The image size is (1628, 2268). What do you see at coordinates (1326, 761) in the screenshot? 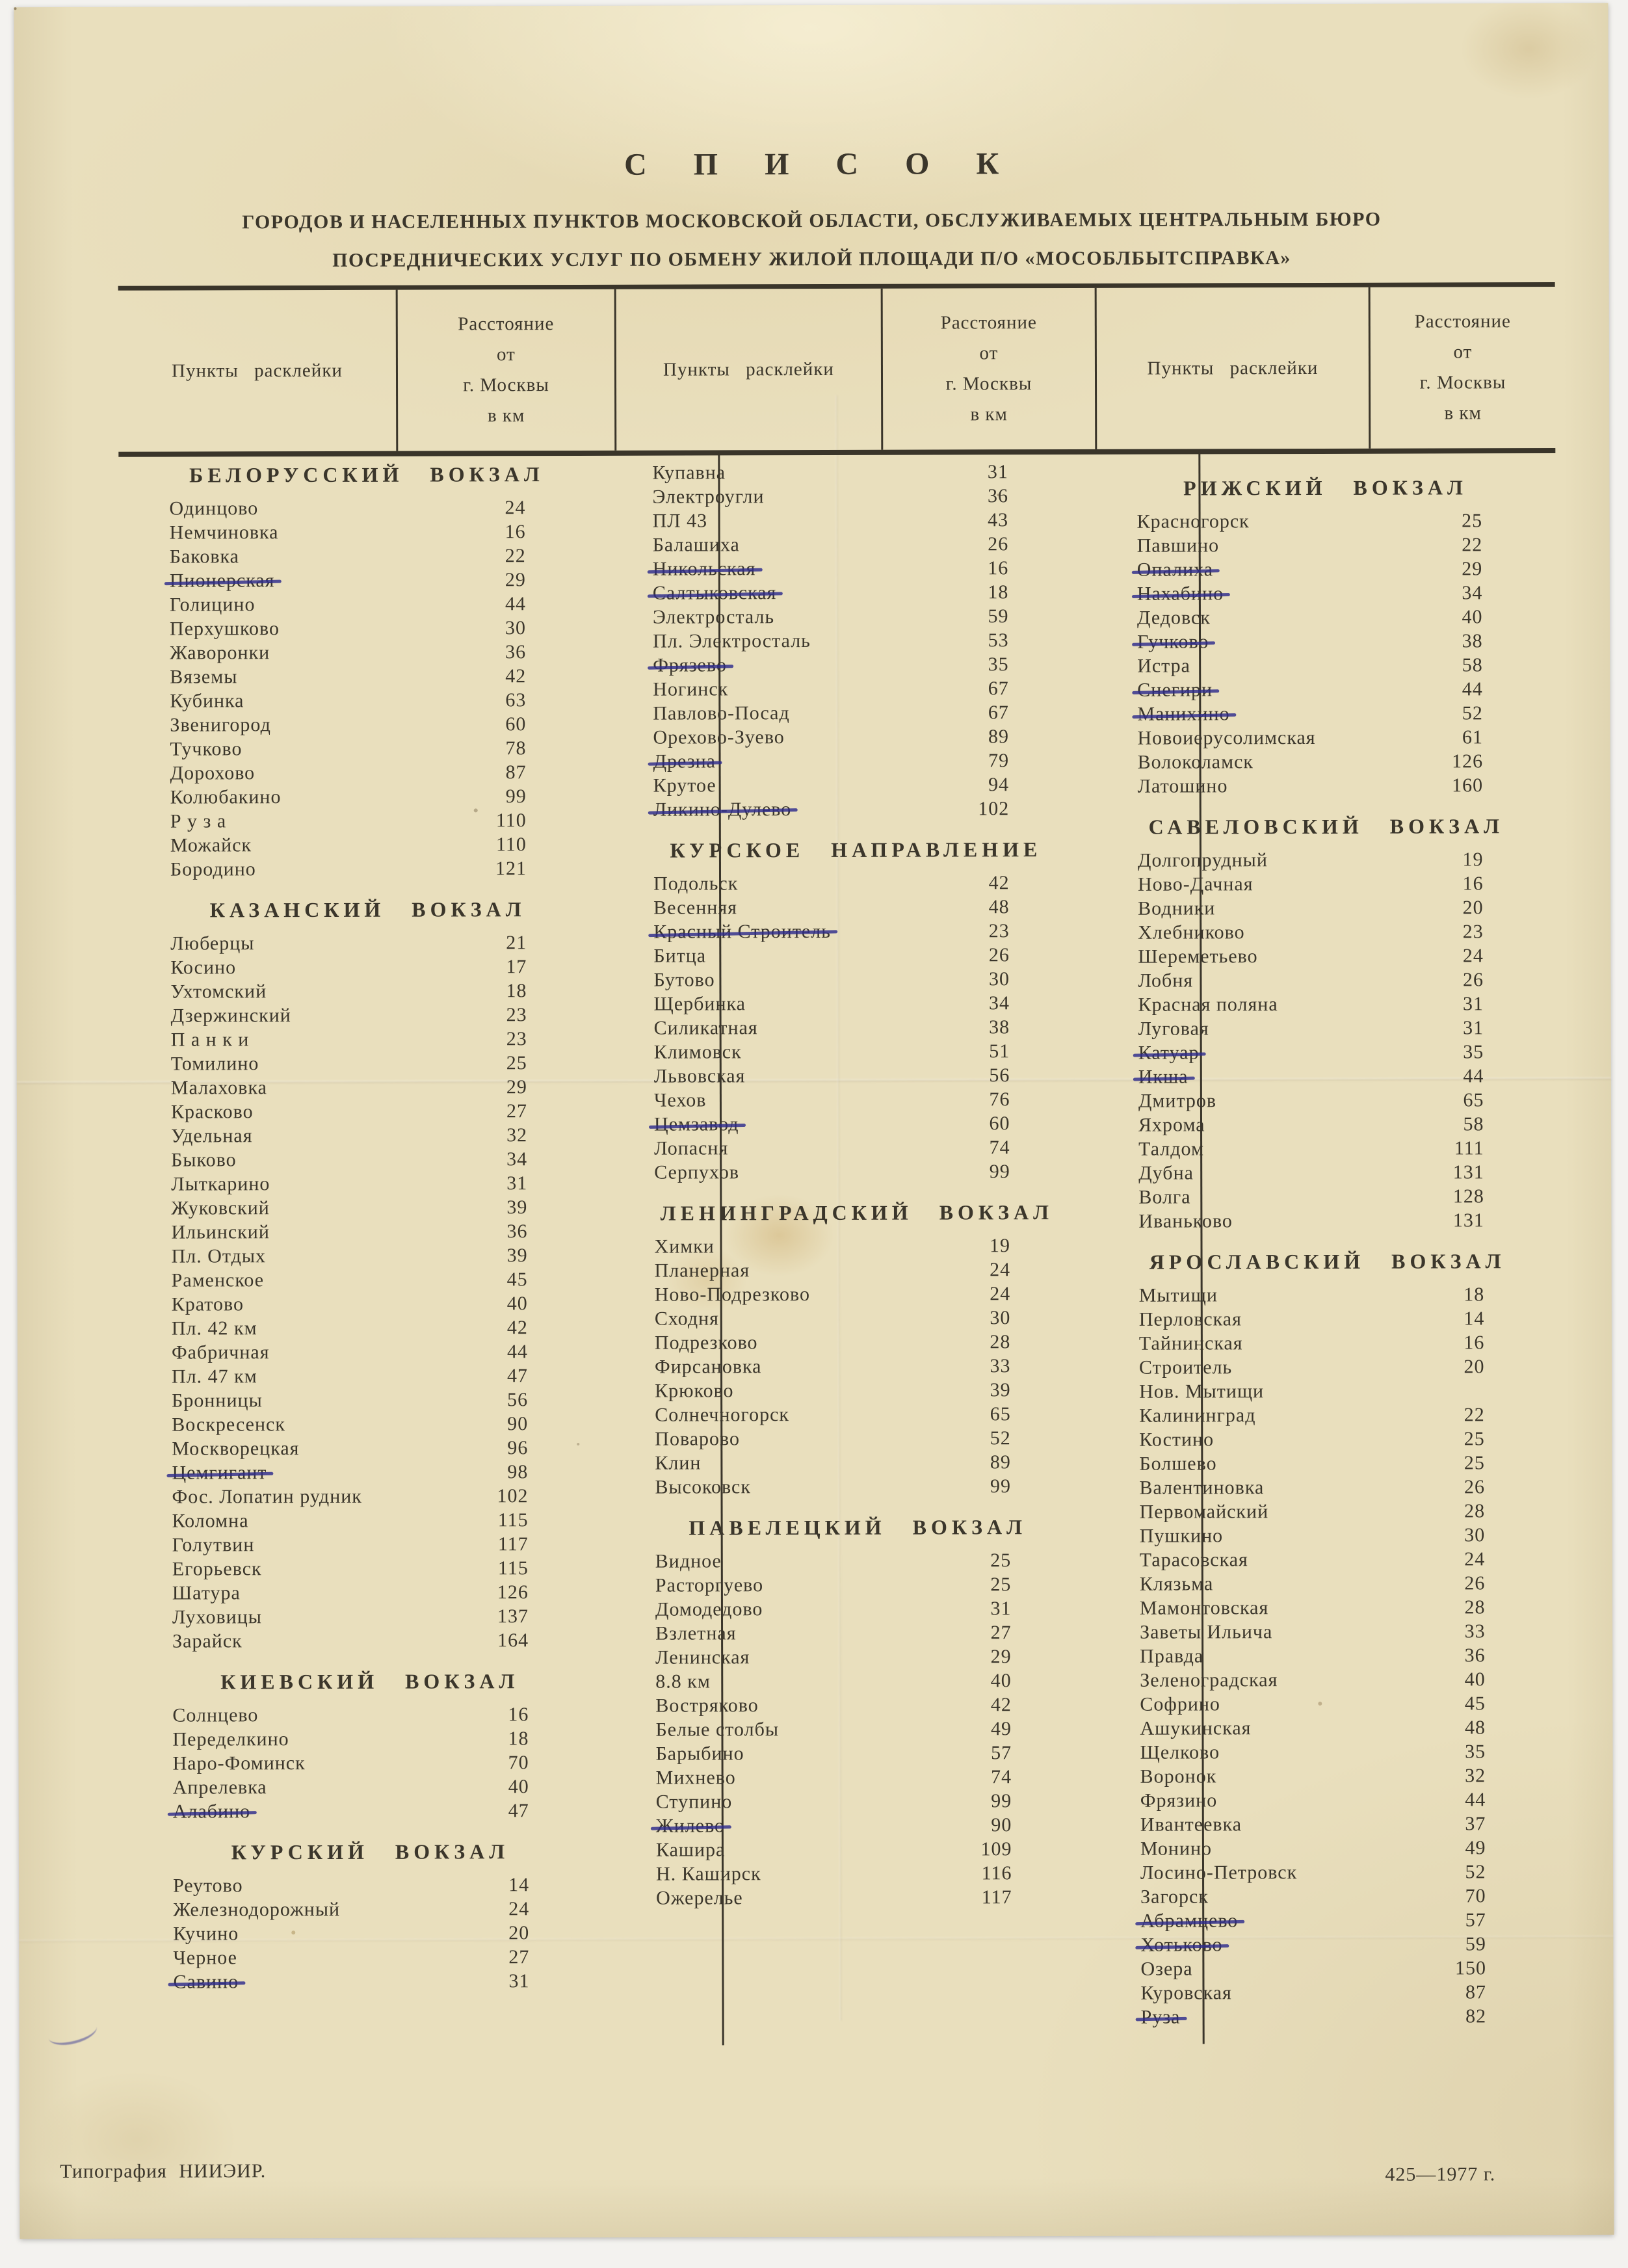
I see `station-row: Волоколамск 126` at bounding box center [1326, 761].